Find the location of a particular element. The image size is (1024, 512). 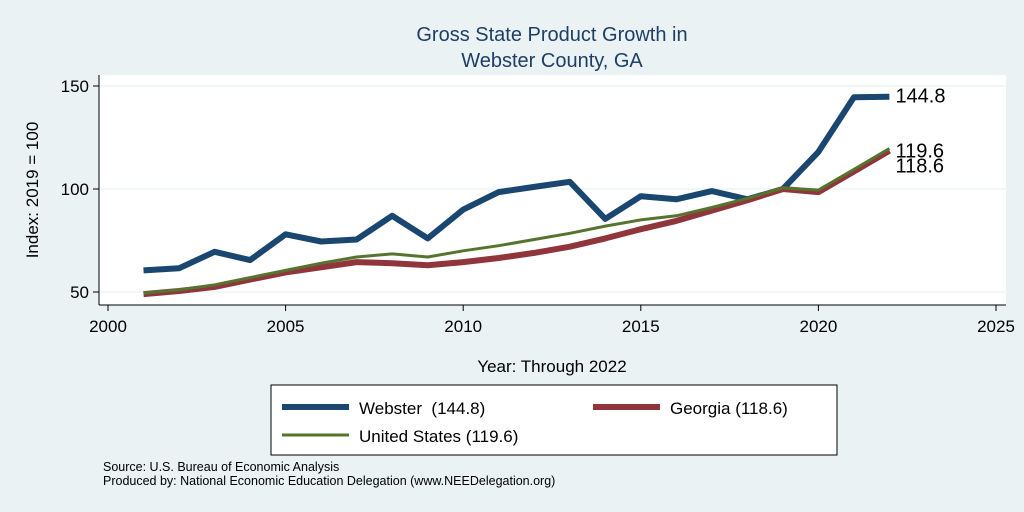

legend-box is located at coordinates (554, 420).